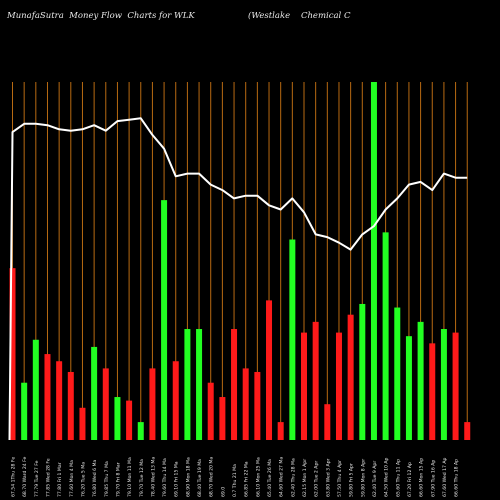 The height and width of the screenshot is (500, 500). What do you see at coordinates (48, 477) in the screenshot?
I see `x-tick-label: 77.85 Wed 28 Fe` at bounding box center [48, 477].